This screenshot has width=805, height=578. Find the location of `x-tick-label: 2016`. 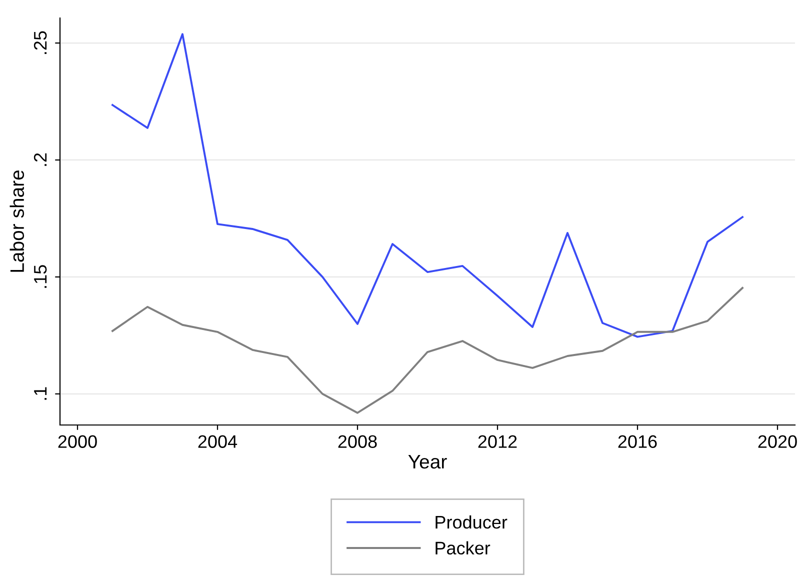

x-tick-label: 2016 is located at coordinates (637, 441).